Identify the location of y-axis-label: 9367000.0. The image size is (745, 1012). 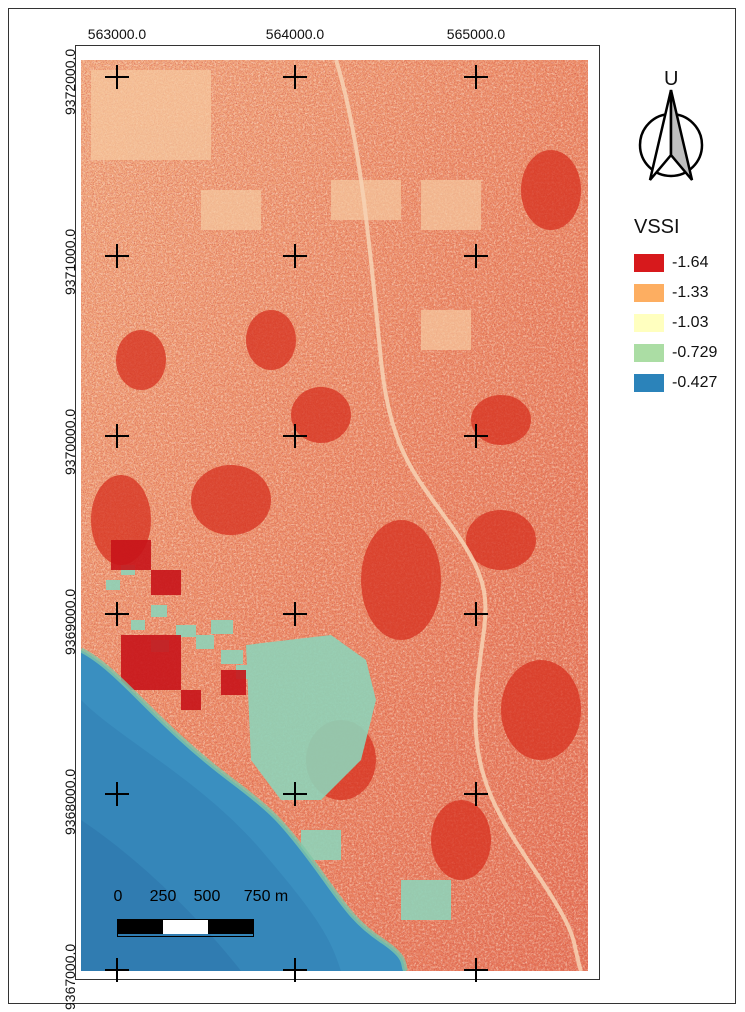
(70, 976).